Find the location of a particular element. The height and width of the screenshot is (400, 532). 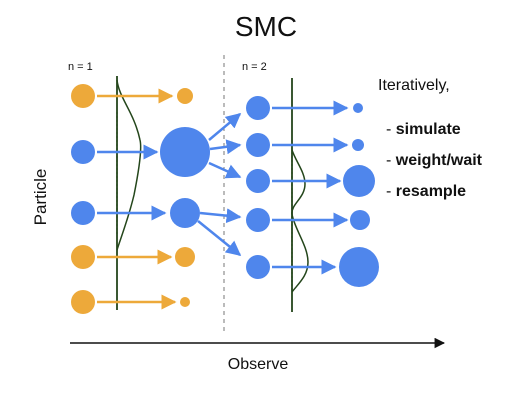

stage-label-n2: n = 2 is located at coordinates (254, 67).